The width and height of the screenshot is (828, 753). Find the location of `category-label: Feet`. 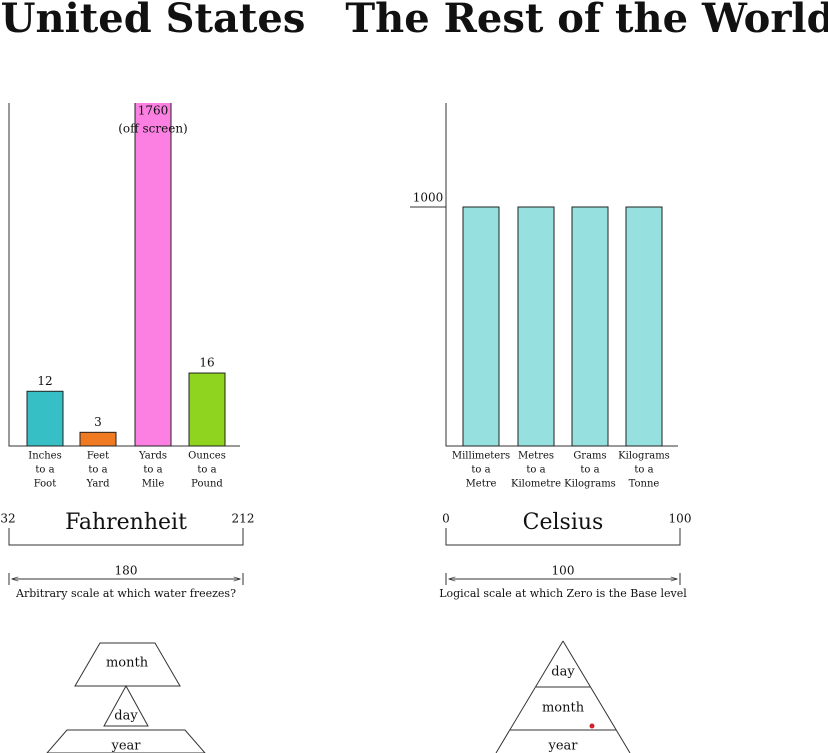

category-label: Feet is located at coordinates (98, 456).